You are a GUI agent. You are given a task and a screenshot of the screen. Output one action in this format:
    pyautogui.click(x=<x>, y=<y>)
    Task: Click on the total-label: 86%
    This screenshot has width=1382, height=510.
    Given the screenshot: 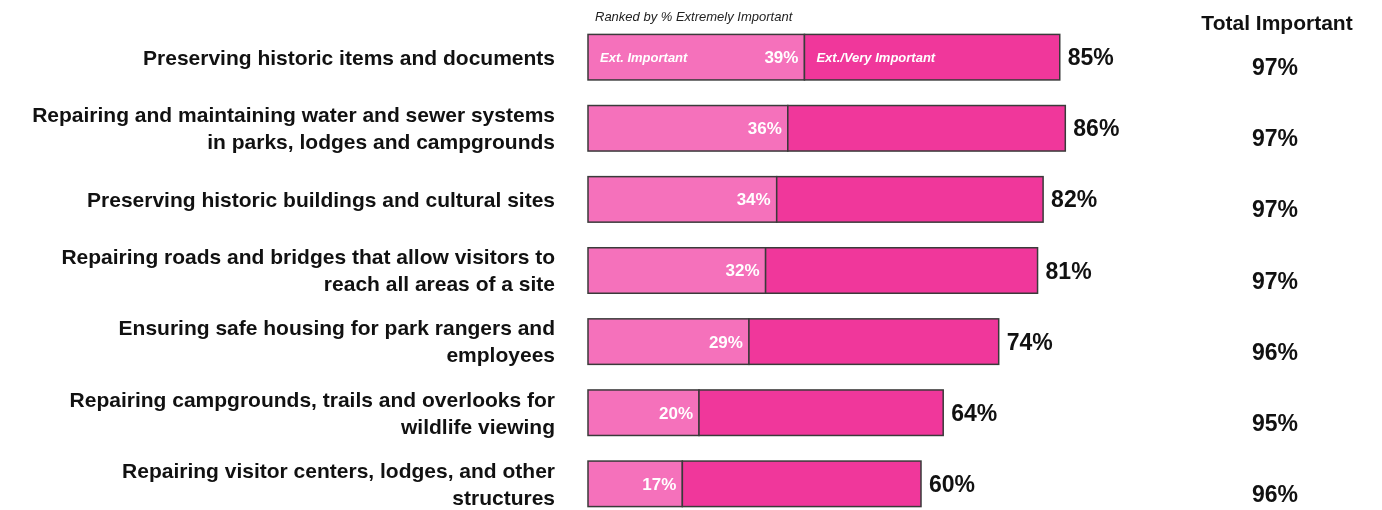 What is the action you would take?
    pyautogui.click(x=1096, y=128)
    